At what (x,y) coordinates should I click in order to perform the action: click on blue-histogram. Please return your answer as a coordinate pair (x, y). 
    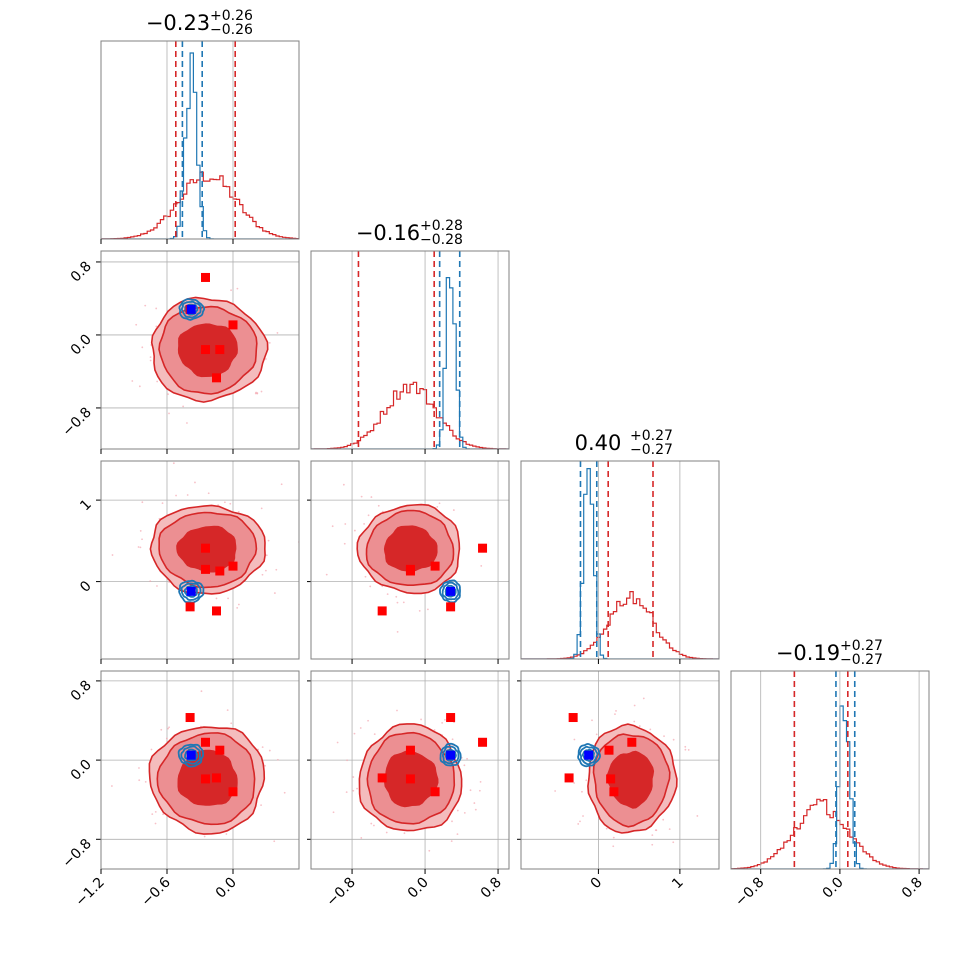
    Looking at the image, I should click on (200, 145).